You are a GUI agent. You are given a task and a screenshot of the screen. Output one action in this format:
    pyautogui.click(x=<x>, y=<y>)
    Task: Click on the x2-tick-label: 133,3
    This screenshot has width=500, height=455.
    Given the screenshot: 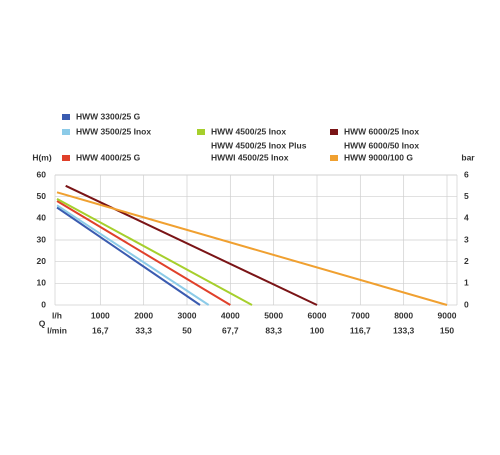 What is the action you would take?
    pyautogui.click(x=404, y=330)
    